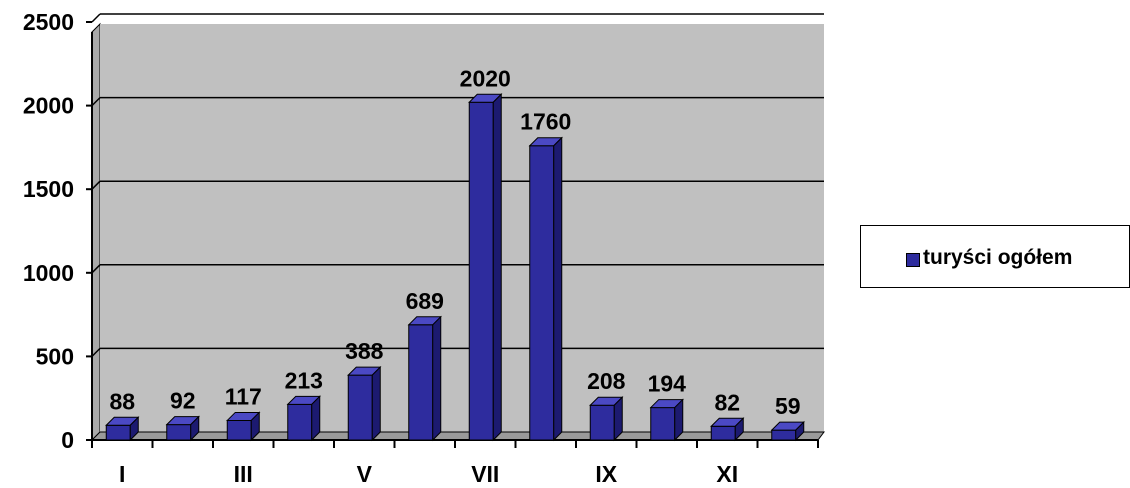  What do you see at coordinates (364, 351) in the screenshot?
I see `data-label: 388` at bounding box center [364, 351].